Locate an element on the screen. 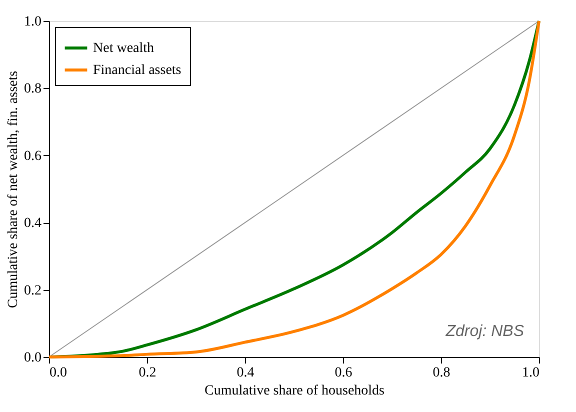 The image size is (576, 412). legend-label: Net wealth is located at coordinates (123, 48).